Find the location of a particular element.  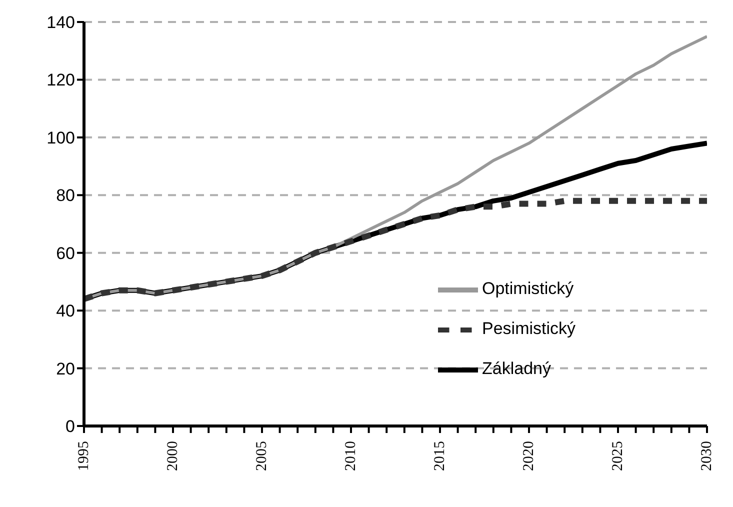

x-tick-label: 2015 is located at coordinates (440, 456).